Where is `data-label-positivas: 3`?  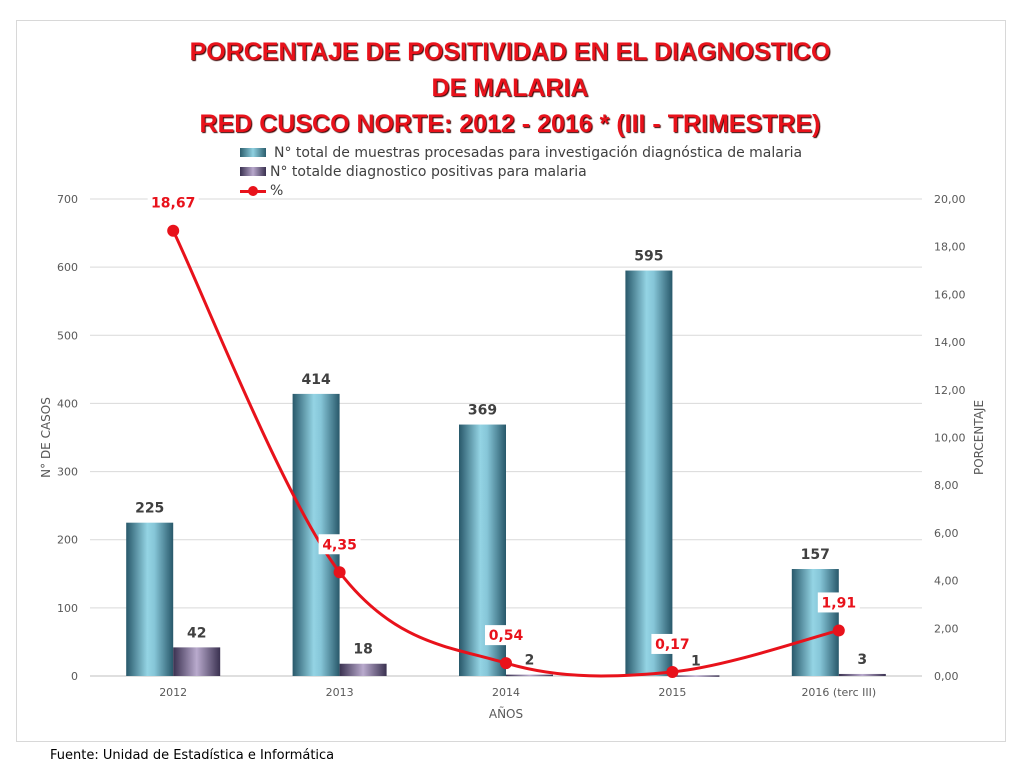 data-label-positivas: 3 is located at coordinates (862, 660).